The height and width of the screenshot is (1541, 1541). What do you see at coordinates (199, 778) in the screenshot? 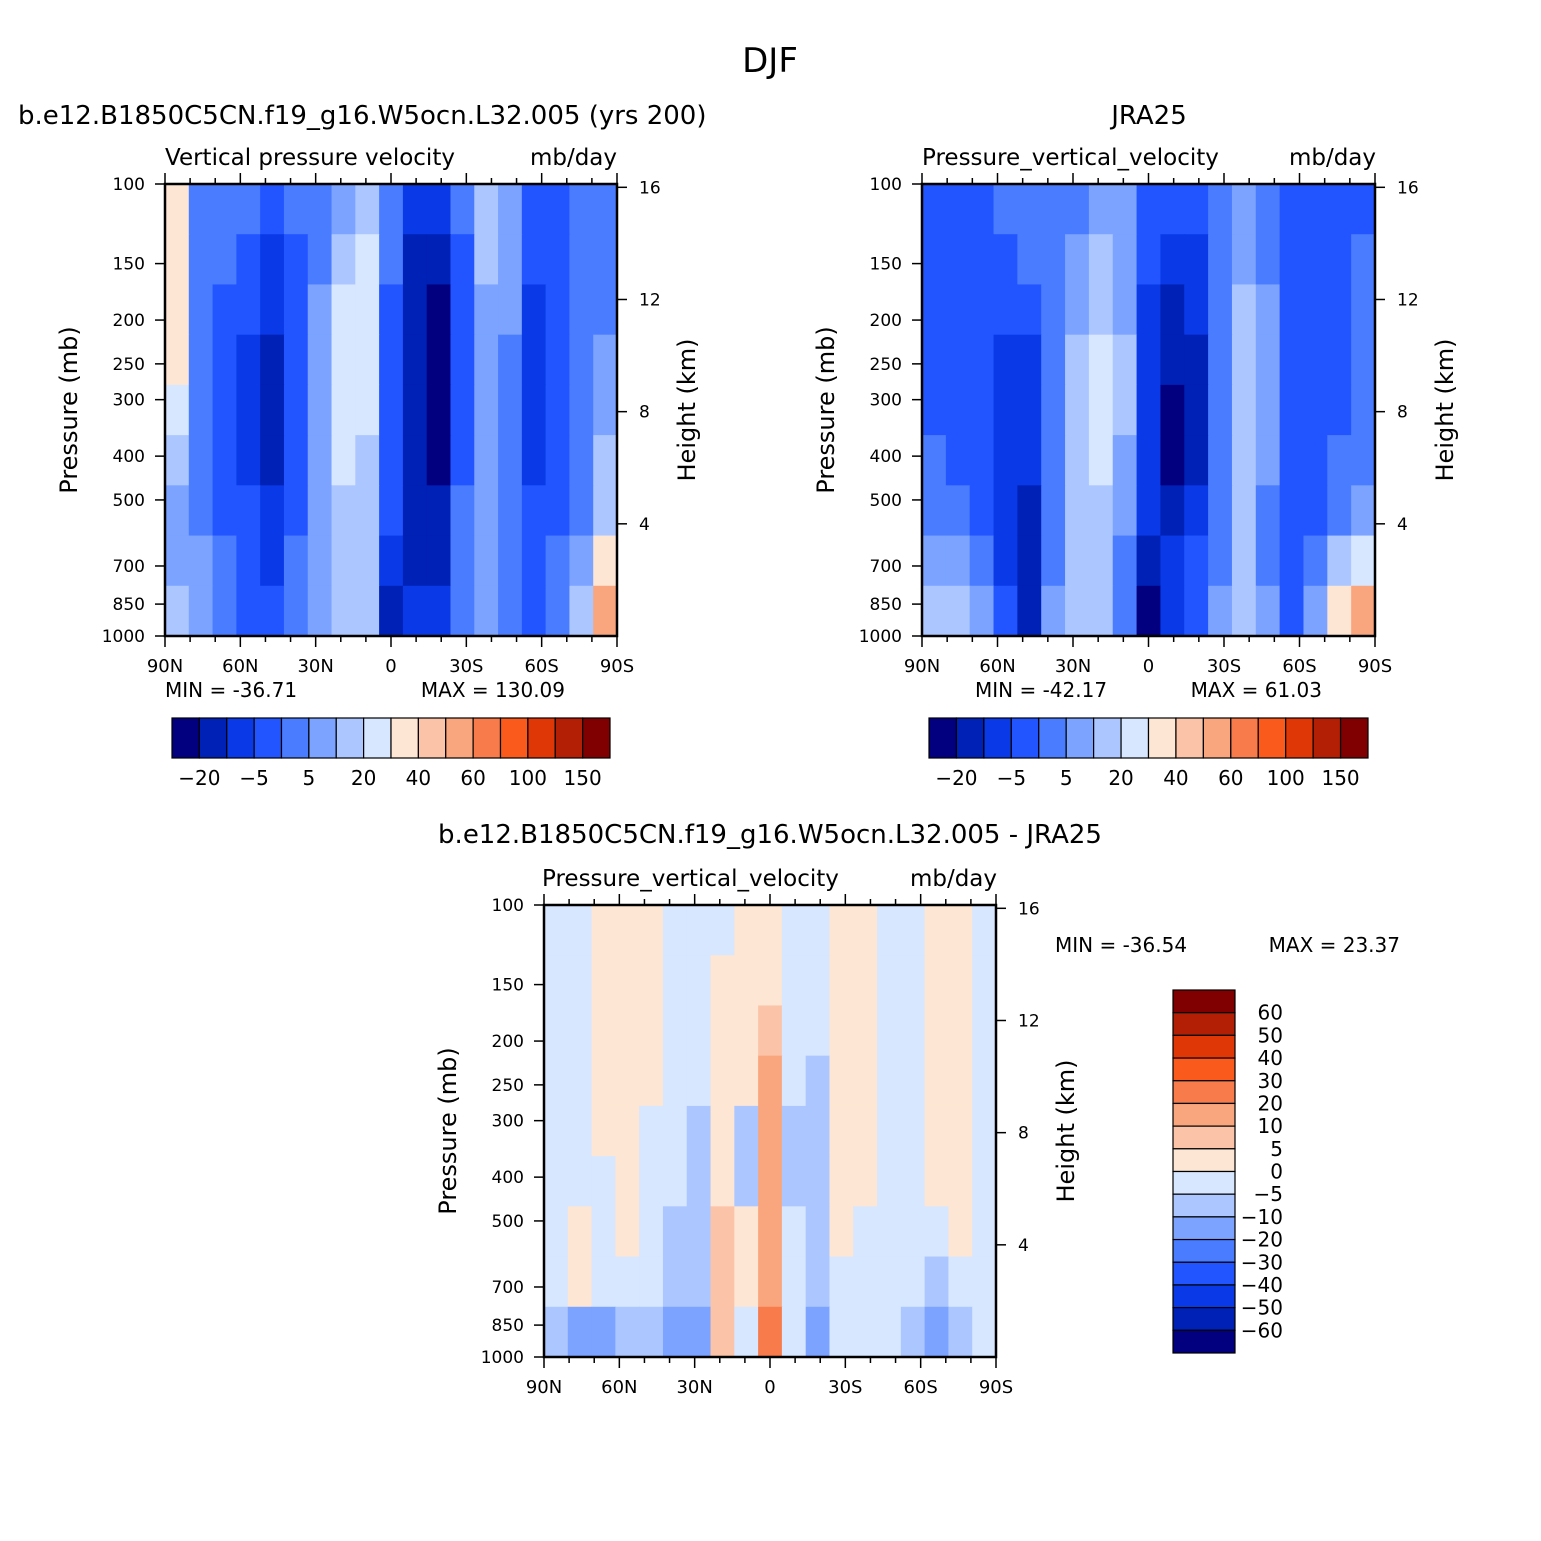
I see `colorbar-label: −20` at bounding box center [199, 778].